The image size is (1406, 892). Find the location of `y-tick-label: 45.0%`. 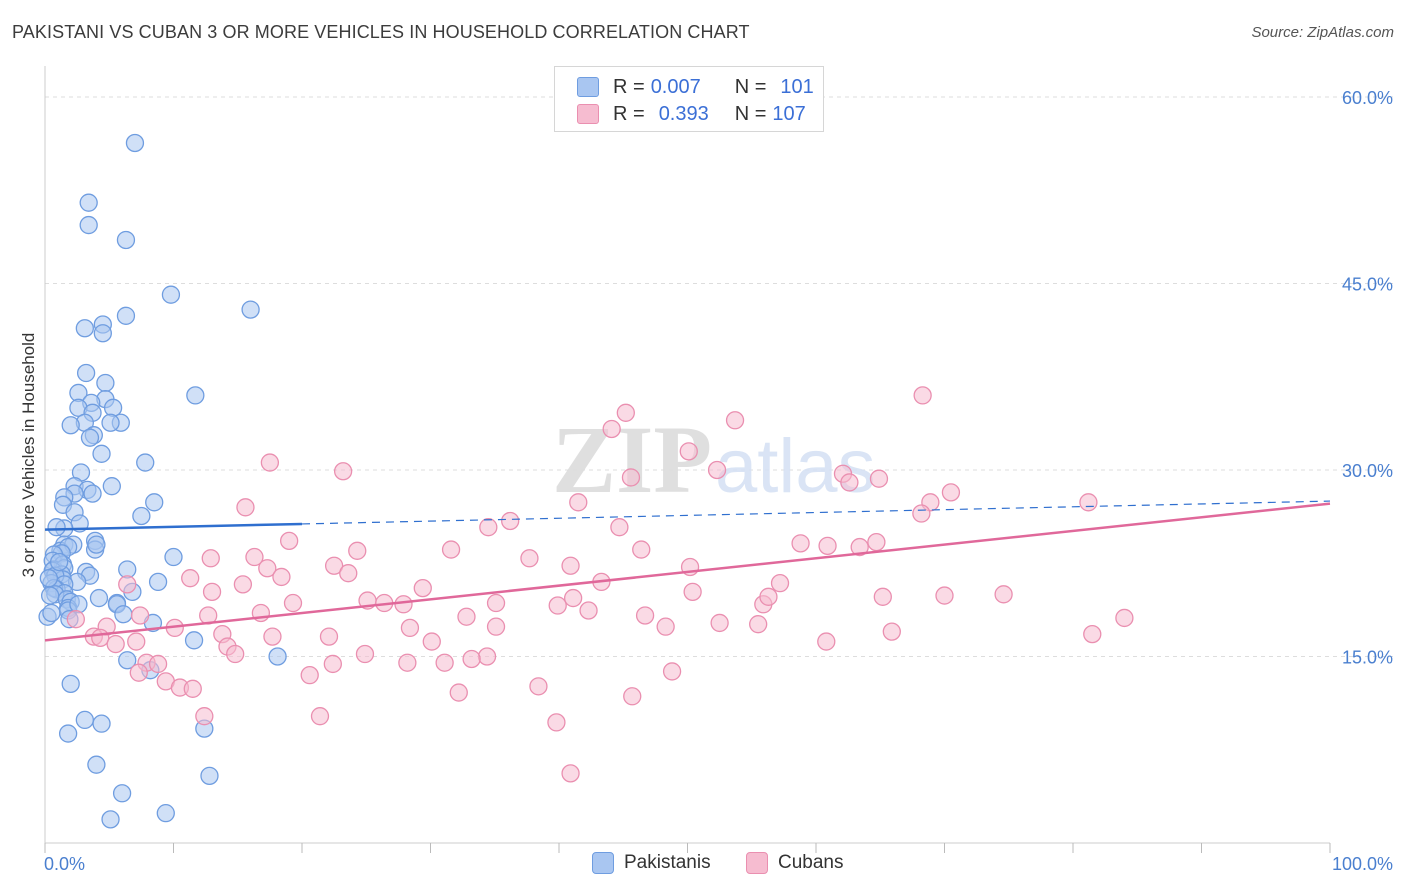

y-tick-label: 45.0% is located at coordinates (1367, 285).